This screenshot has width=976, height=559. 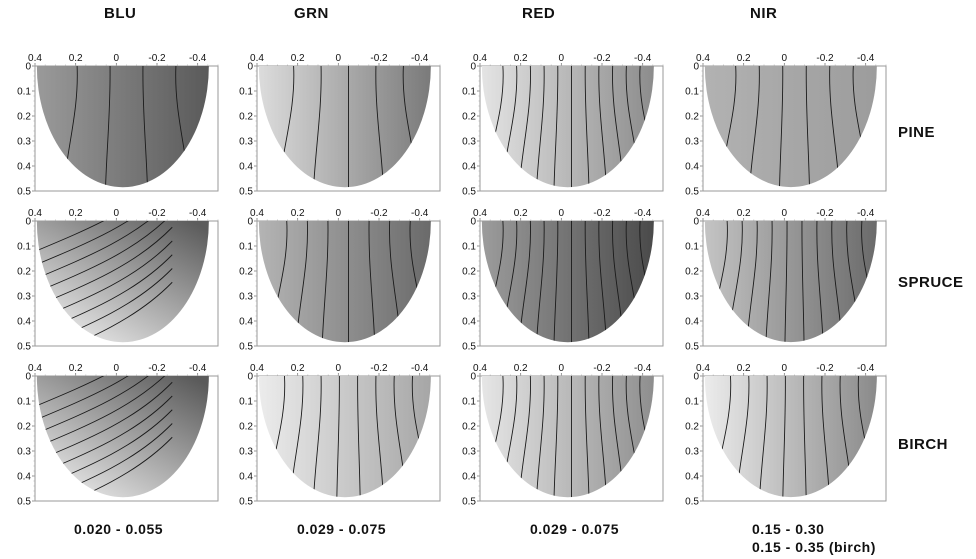 What do you see at coordinates (917, 132) in the screenshot?
I see `row-label-pine: PINE` at bounding box center [917, 132].